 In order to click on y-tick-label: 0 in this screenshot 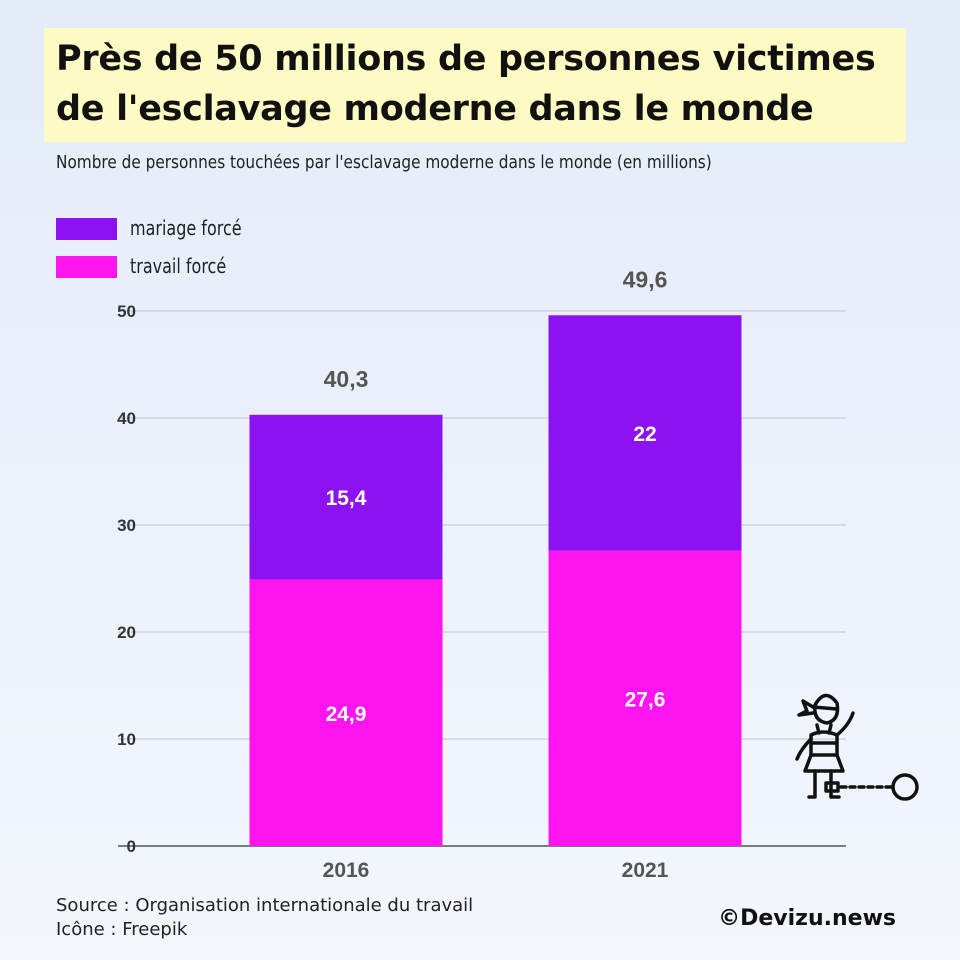, I will do `click(131, 846)`.